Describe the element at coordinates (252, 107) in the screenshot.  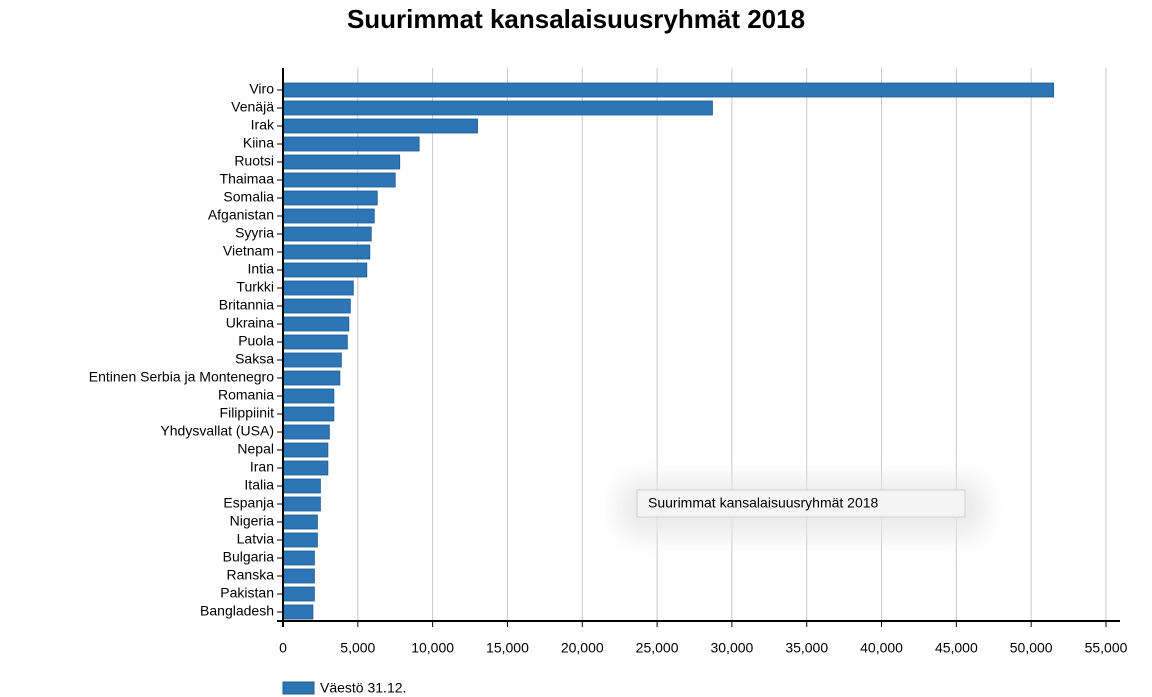
I see `y-tick-label: Venäjä` at that location.